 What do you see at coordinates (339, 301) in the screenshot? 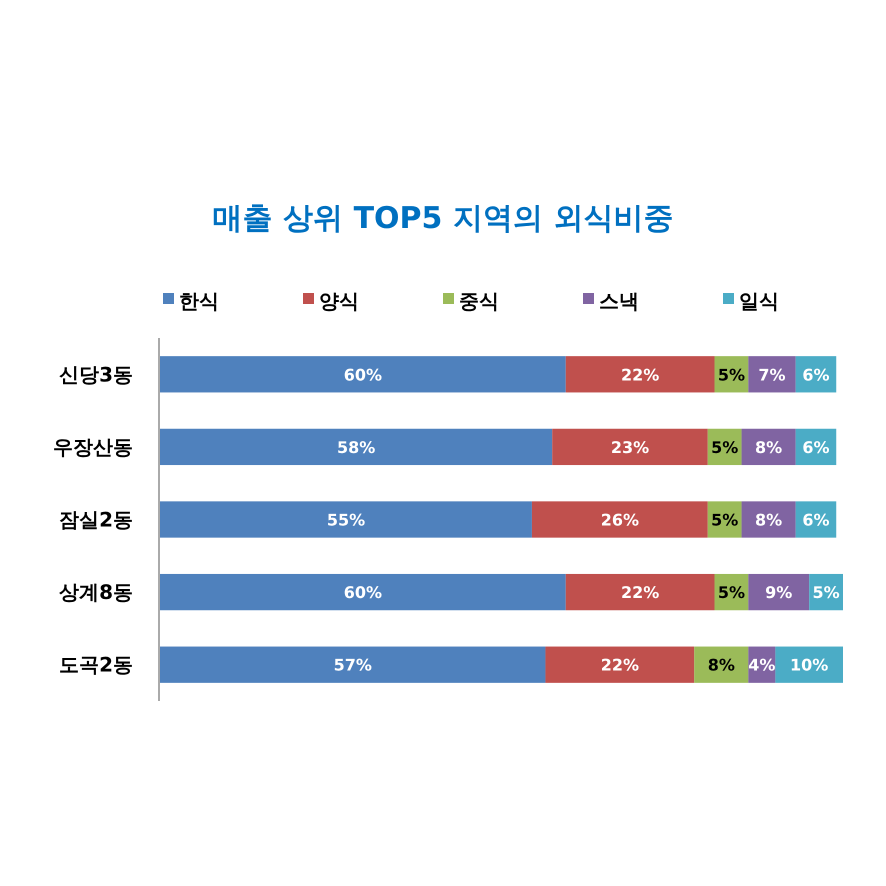
I see `legend-label: 양식` at bounding box center [339, 301].